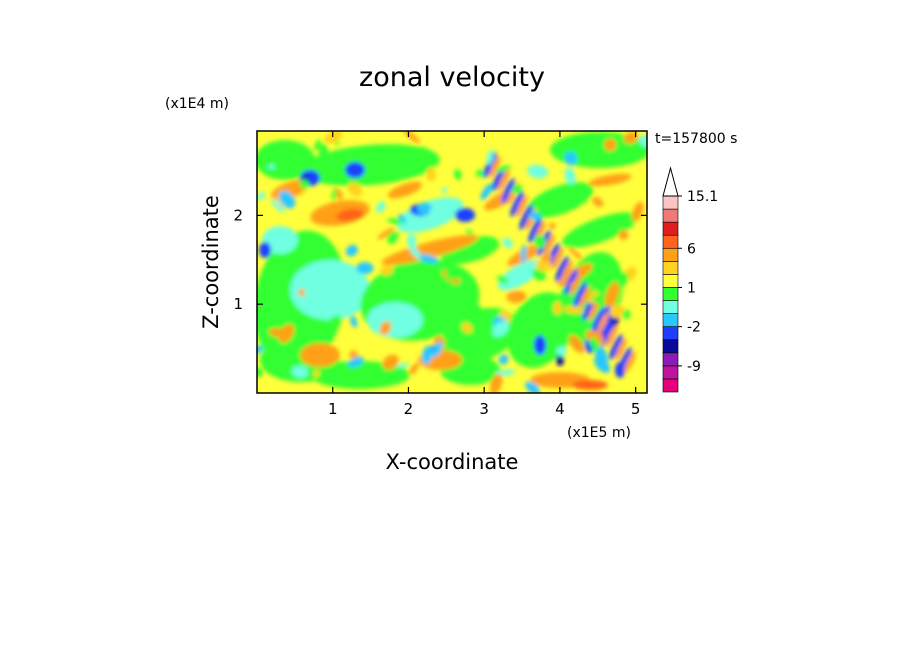 Image resolution: width=904 pixels, height=654 pixels. What do you see at coordinates (691, 249) in the screenshot?
I see `colorbar-tick-label: 6` at bounding box center [691, 249].